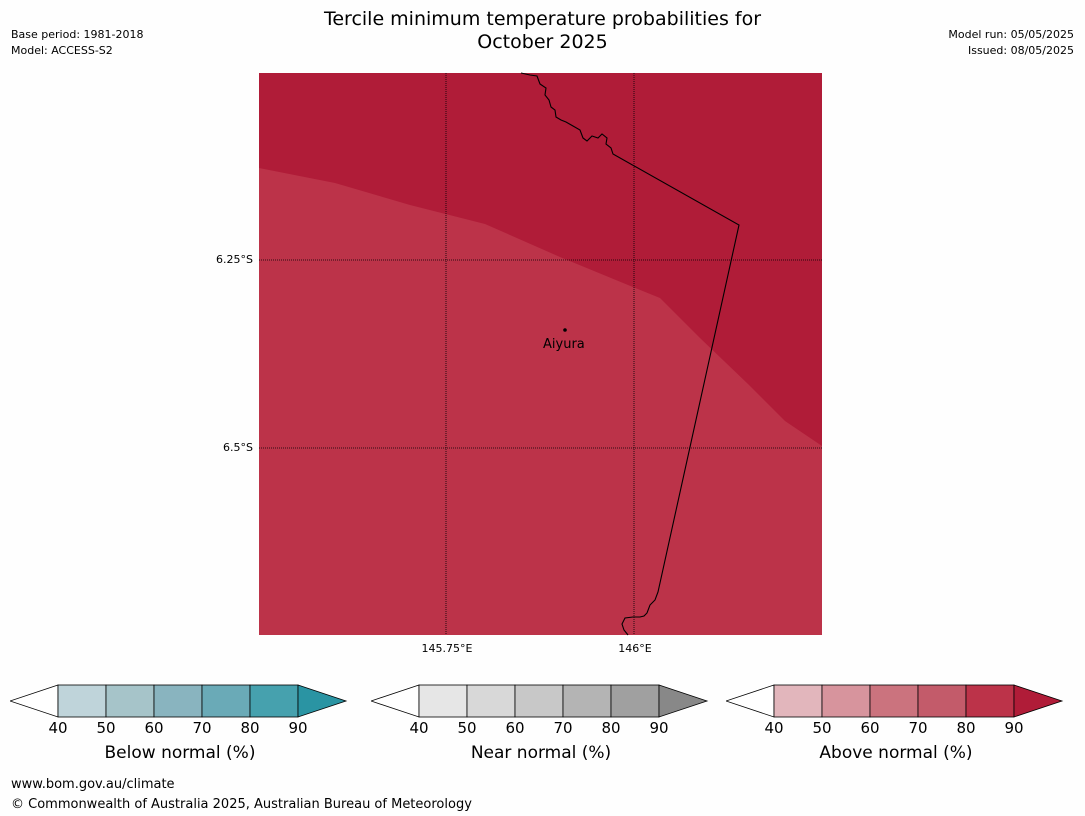 The height and width of the screenshot is (816, 1085). What do you see at coordinates (564, 344) in the screenshot?
I see `aiyura-label: Aiyura` at bounding box center [564, 344].